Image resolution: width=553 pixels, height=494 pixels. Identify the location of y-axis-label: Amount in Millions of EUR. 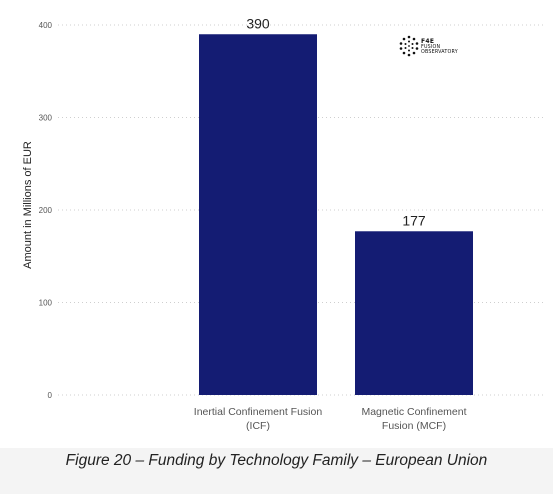
(28, 205).